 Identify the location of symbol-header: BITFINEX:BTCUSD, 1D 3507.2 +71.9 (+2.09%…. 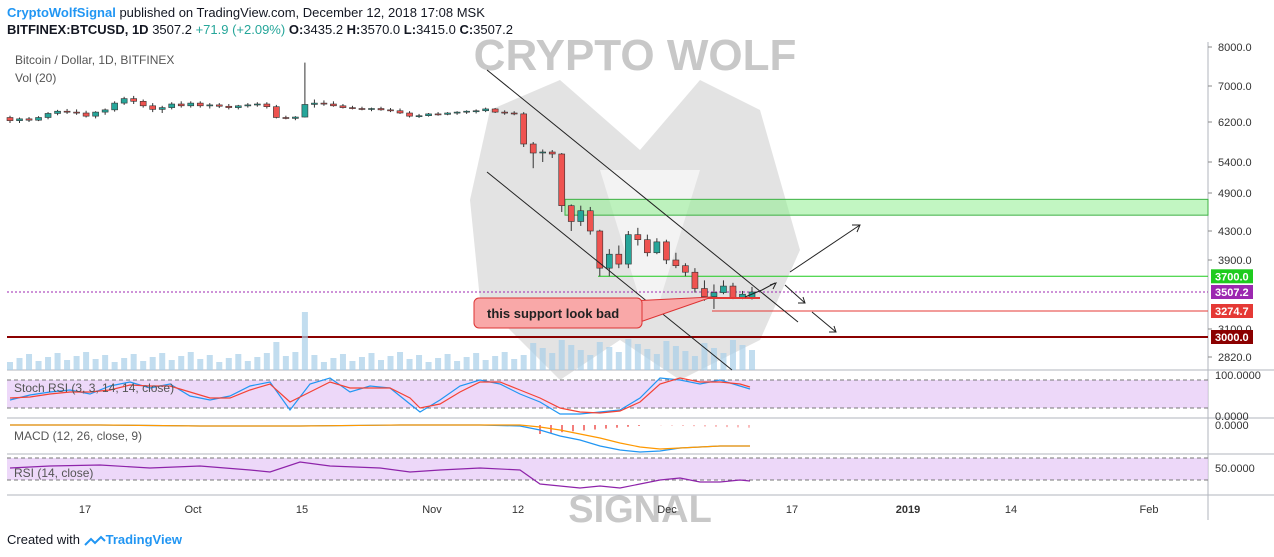
(260, 29).